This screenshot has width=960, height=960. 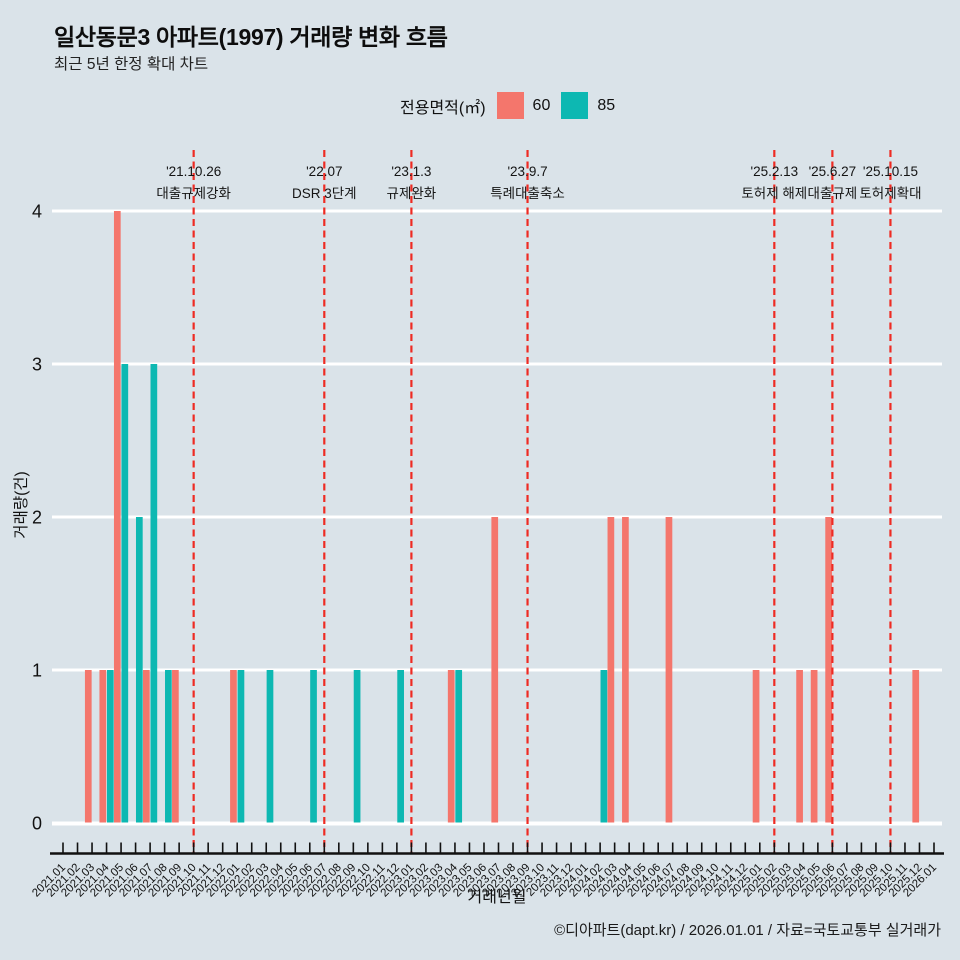 What do you see at coordinates (411, 171) in the screenshot?
I see `event-date-label: '23.1.3` at bounding box center [411, 171].